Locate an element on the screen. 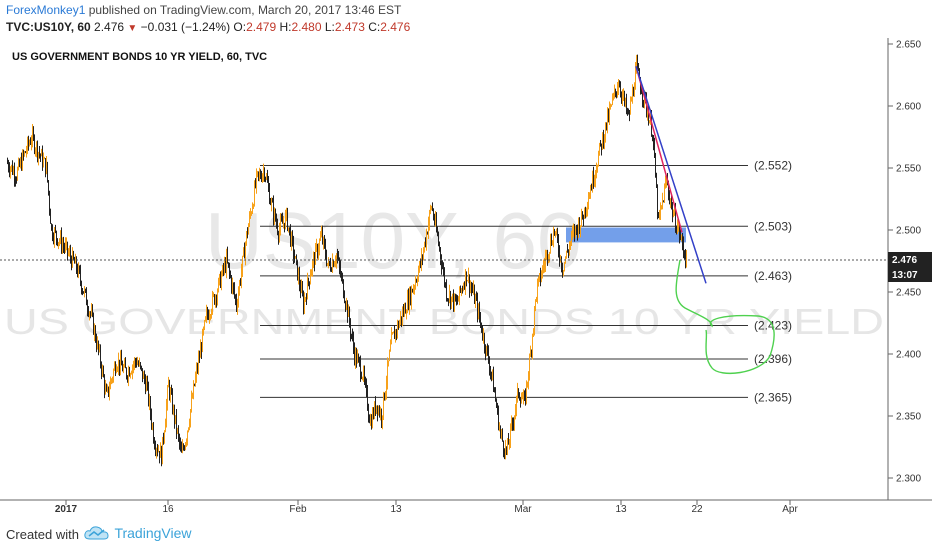 This screenshot has height=550, width=932. down-arrow-icon: ▼ is located at coordinates (132, 28).